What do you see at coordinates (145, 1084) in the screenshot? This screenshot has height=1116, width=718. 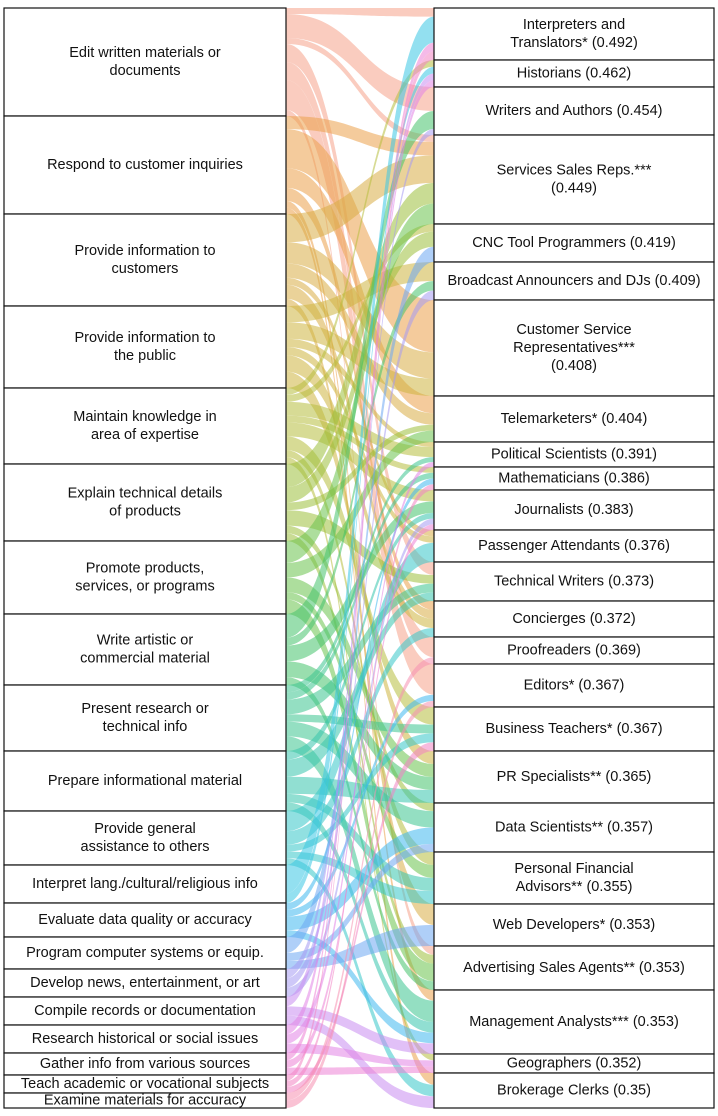 I see `task-label-18-line-0: Teach academic or vocational subjects` at bounding box center [145, 1084].